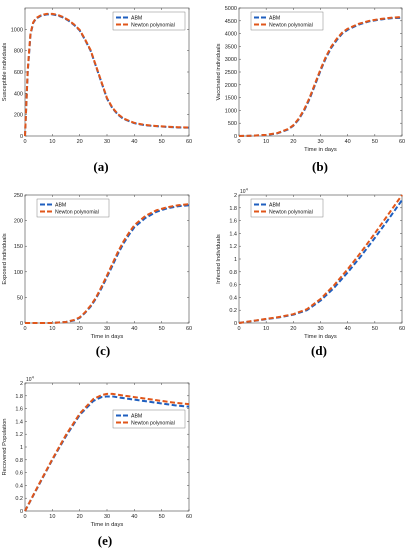  Describe the element at coordinates (231, 111) in the screenshot. I see `y-tick-label-b: 1000` at that location.